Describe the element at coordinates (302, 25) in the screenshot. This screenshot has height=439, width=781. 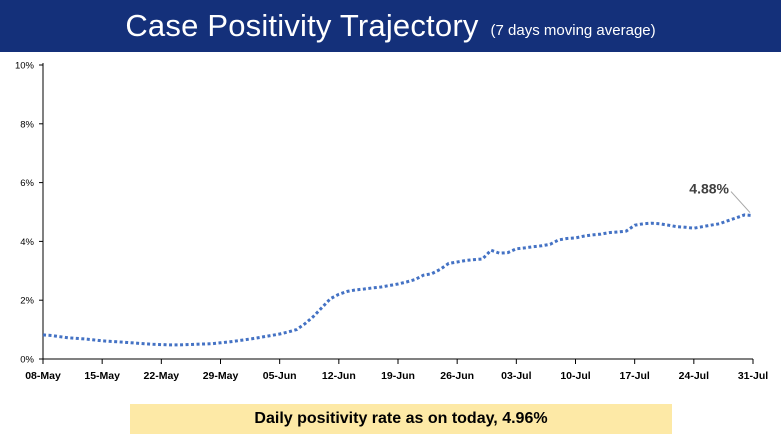
I see `chart-title: Case Positivity Trajectory` at that location.